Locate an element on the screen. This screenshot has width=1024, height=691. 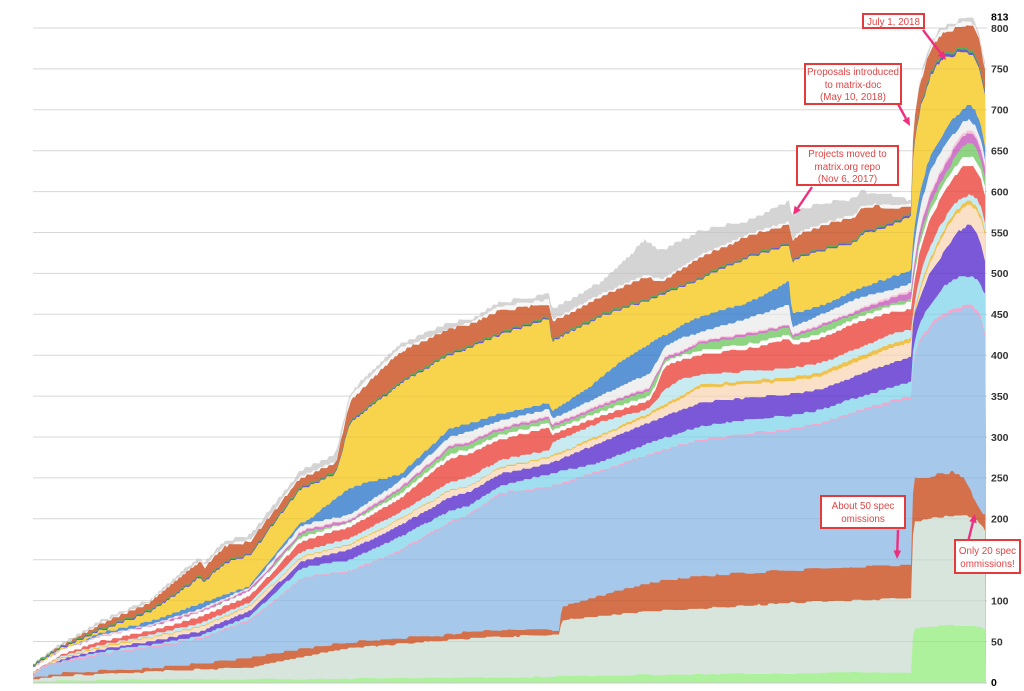
svg-text: 400 is located at coordinates (1000, 356).